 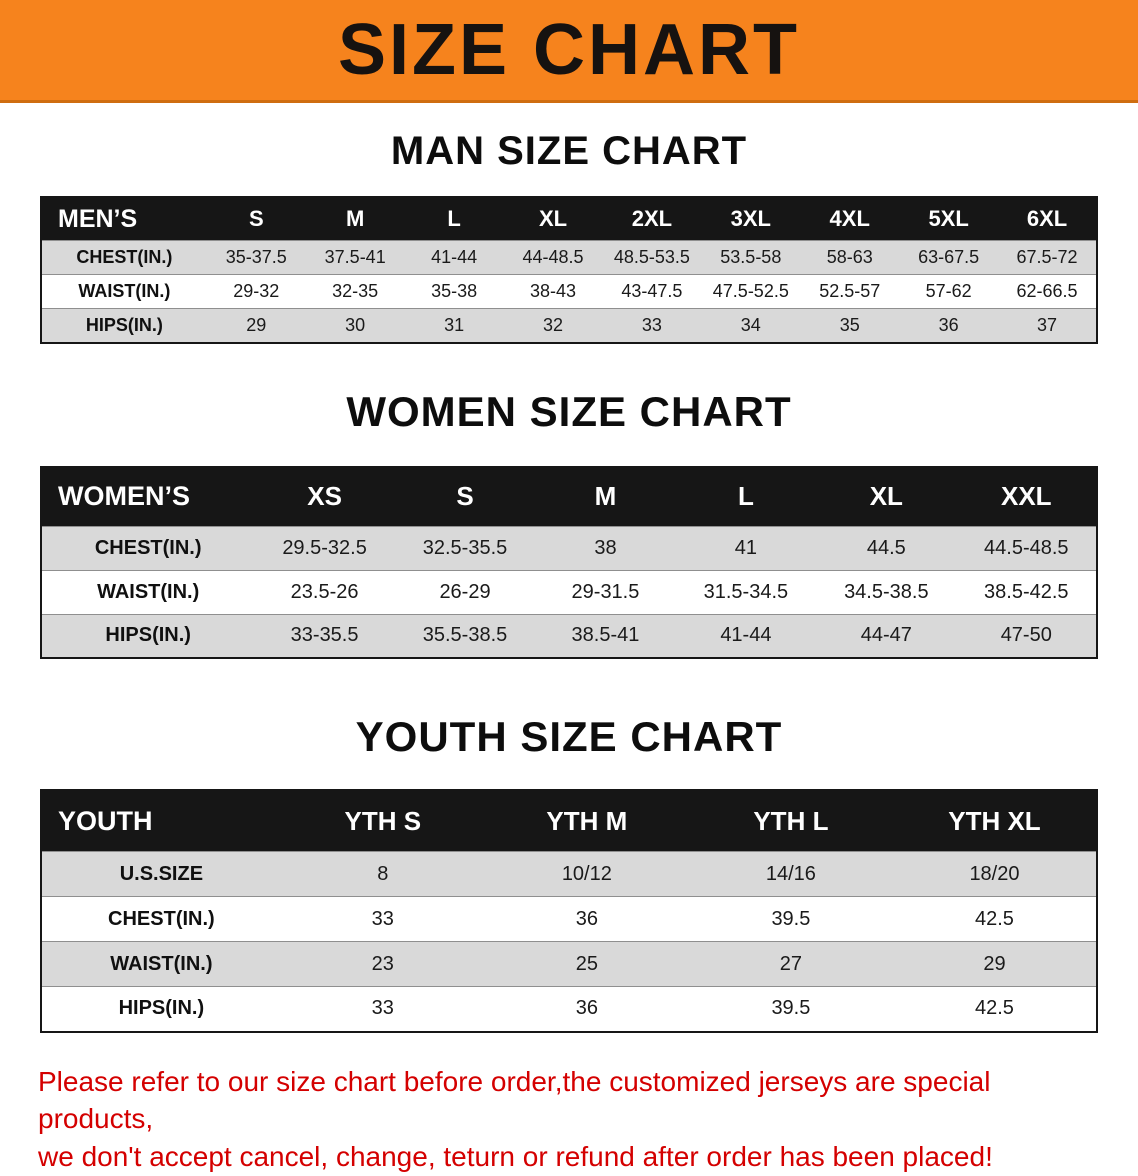 I want to click on value-cell: 57-62, so click(x=948, y=291).